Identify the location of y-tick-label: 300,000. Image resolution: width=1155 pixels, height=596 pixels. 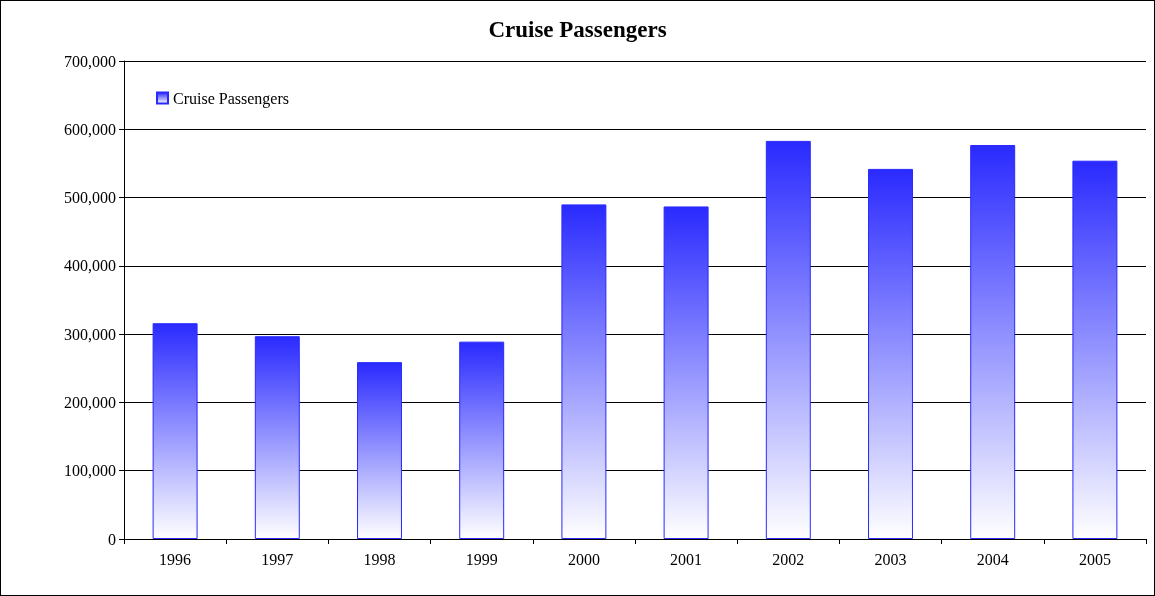
(90, 334).